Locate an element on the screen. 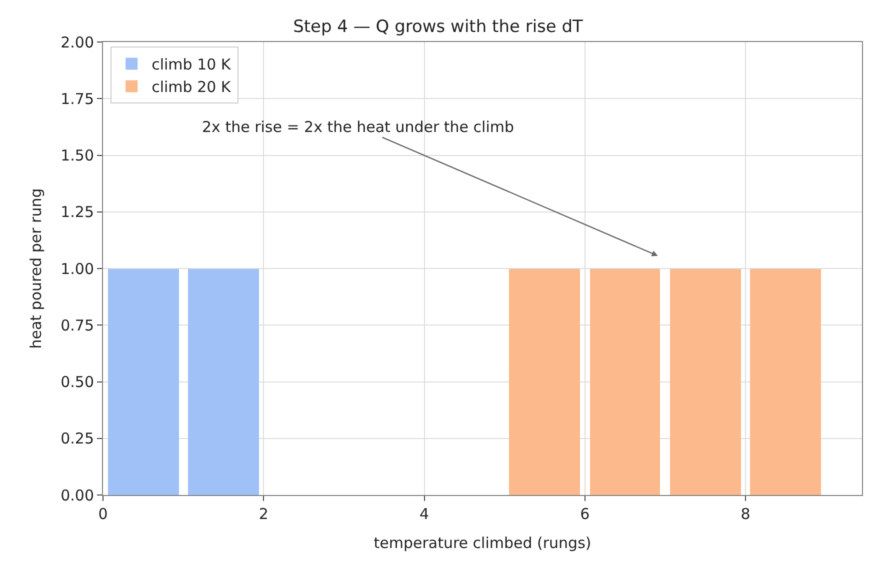  annotation: 2x the rise = 2x the heat under the climb is located at coordinates (358, 127).